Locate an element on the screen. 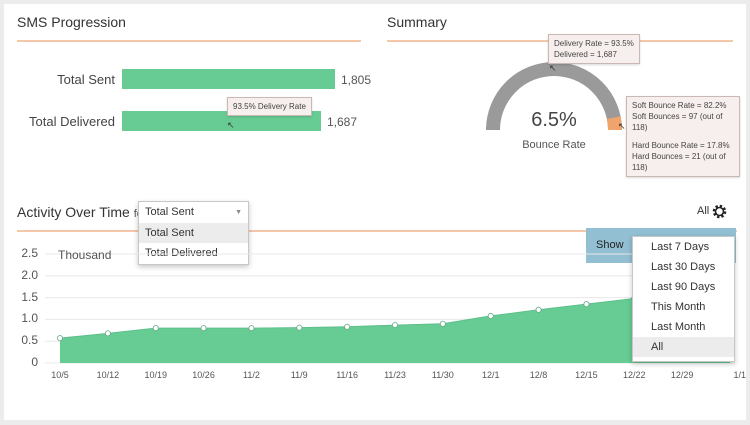 The image size is (750, 425). gauge-delivered-arc is located at coordinates (554, 96).